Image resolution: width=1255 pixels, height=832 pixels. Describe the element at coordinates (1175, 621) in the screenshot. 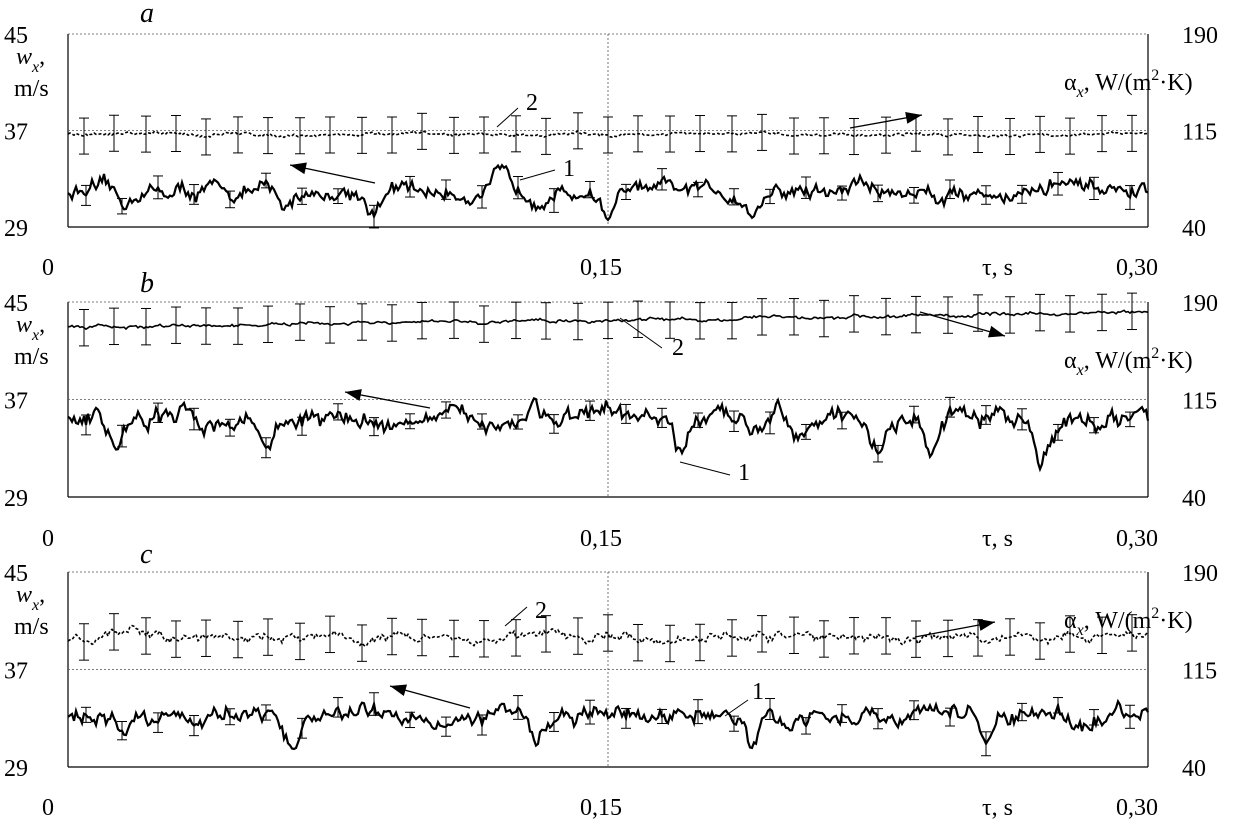

I see `y-right-label-tail: ·K)` at that location.